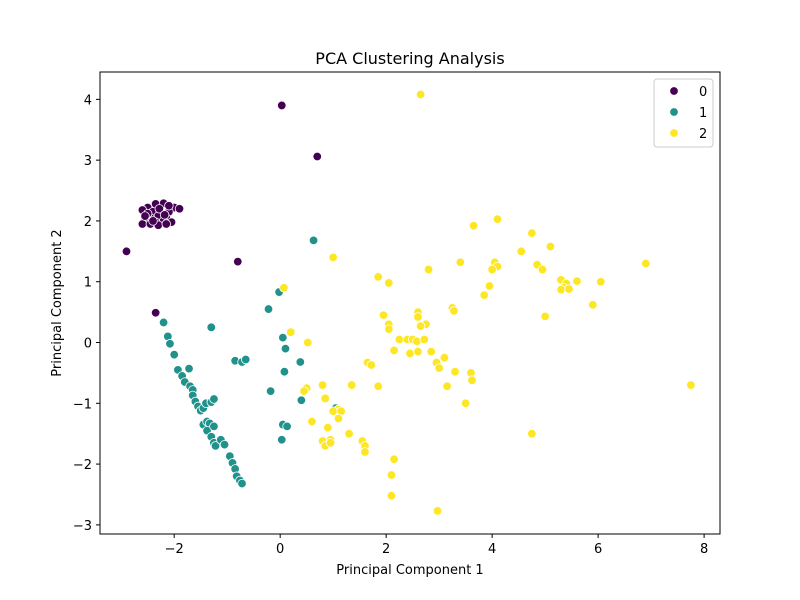 The height and width of the screenshot is (600, 800). I want to click on y-tick-label: −3, so click(82, 526).